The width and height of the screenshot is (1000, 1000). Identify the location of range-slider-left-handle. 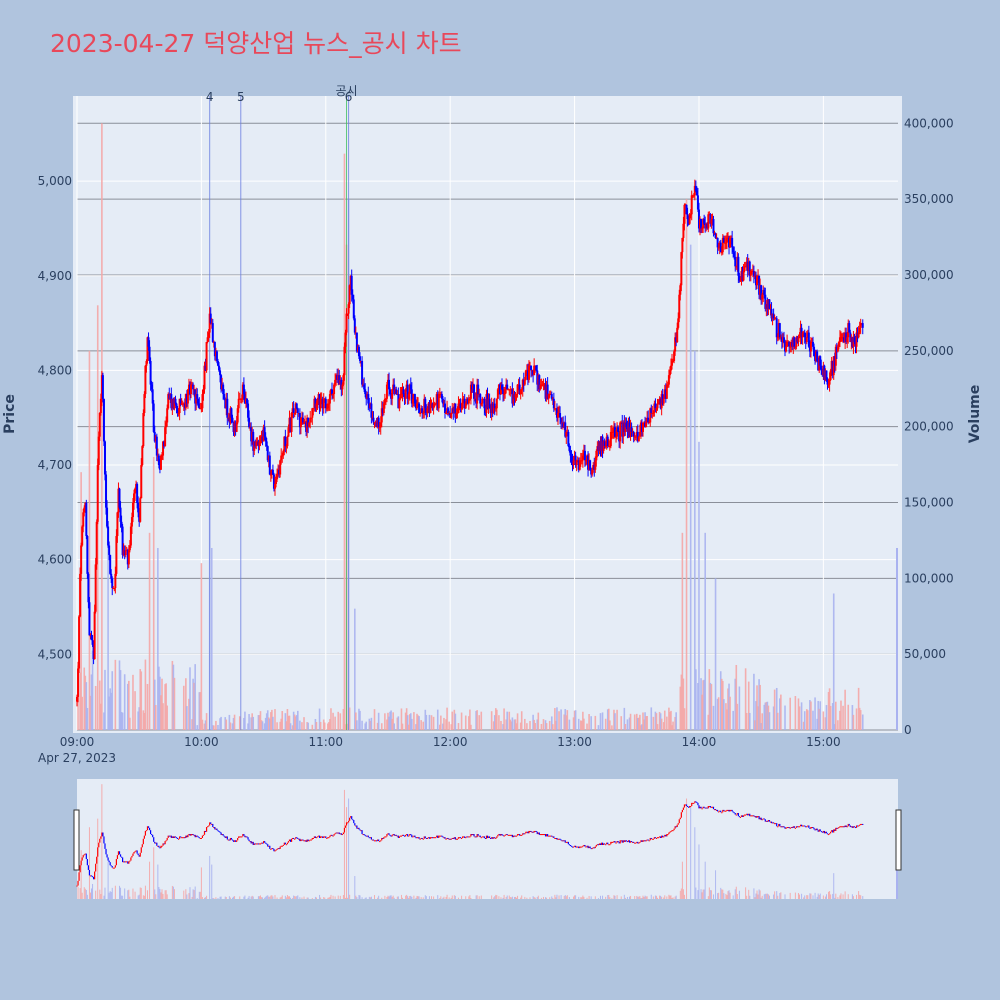
(76, 840).